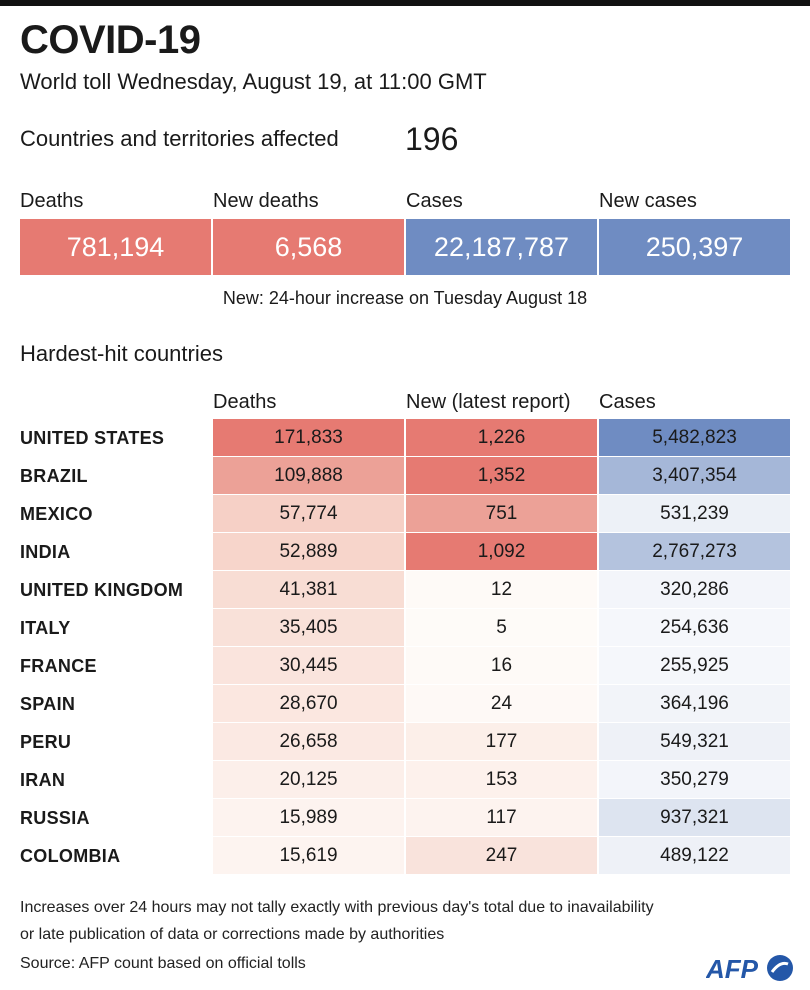 The image size is (810, 990). What do you see at coordinates (694, 589) in the screenshot?
I see `cases-cell: 320,286` at bounding box center [694, 589].